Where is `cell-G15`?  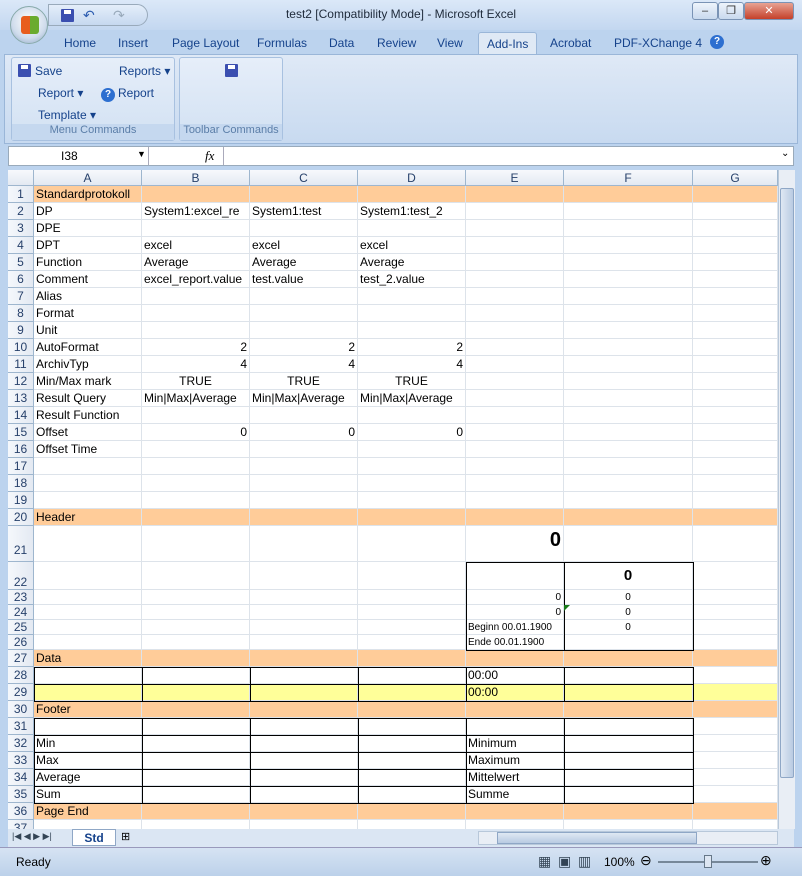
cell-G15 is located at coordinates (735, 432).